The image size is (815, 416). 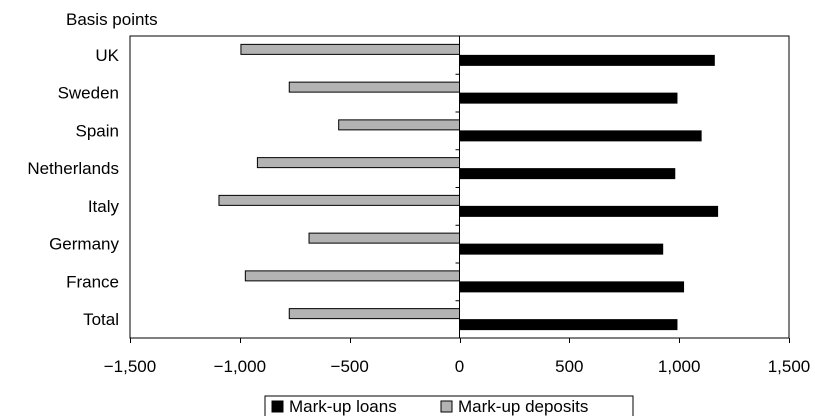 I want to click on bar-deposits-italy, so click(x=339, y=200).